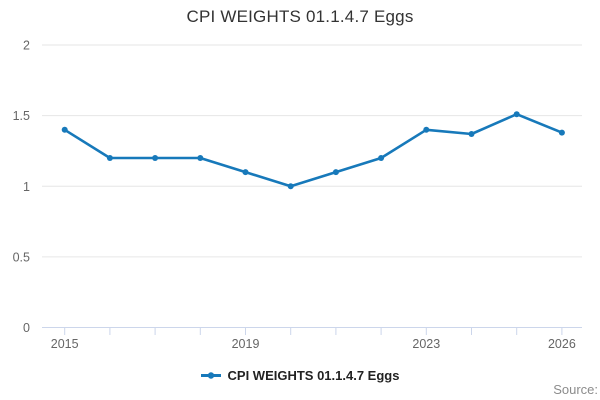 This screenshot has height=400, width=600. What do you see at coordinates (26, 187) in the screenshot?
I see `y-axis-label: 1` at bounding box center [26, 187].